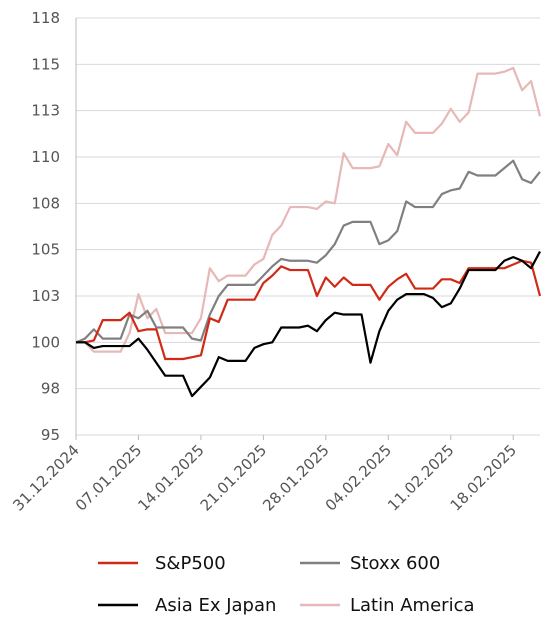 This screenshot has width=546, height=623. I want to click on x-tick-label: 21.01.2025, so click(233, 477).